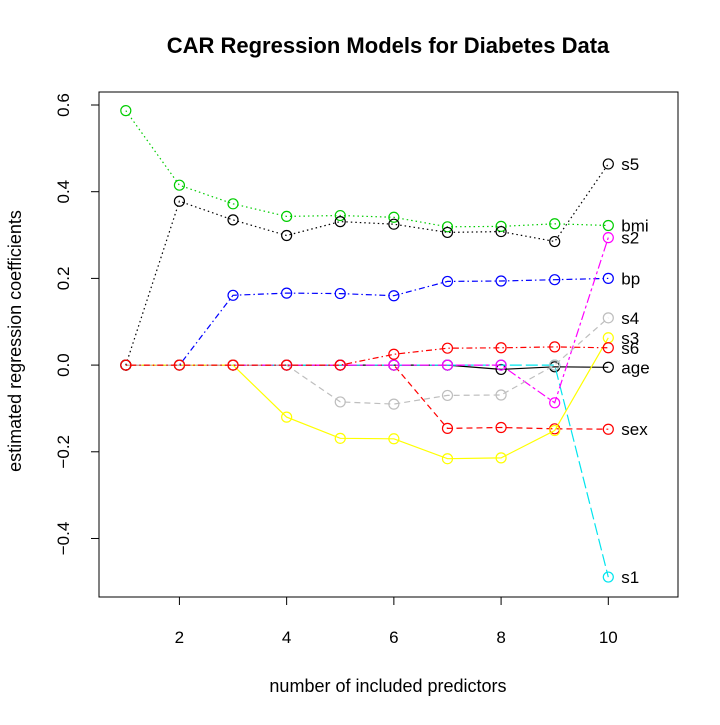  I want to click on series-s4, so click(367, 361).